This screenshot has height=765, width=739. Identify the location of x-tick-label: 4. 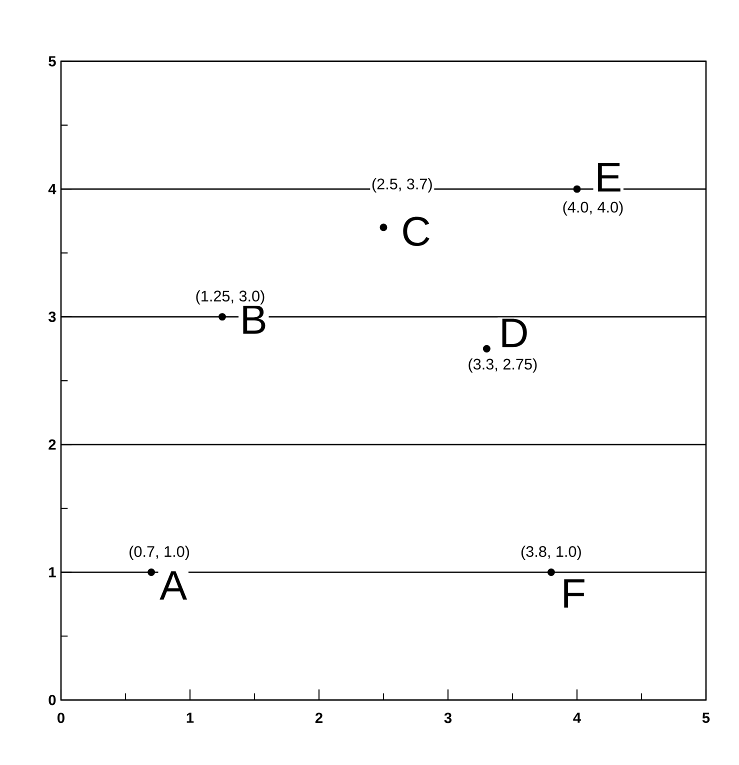
(577, 717).